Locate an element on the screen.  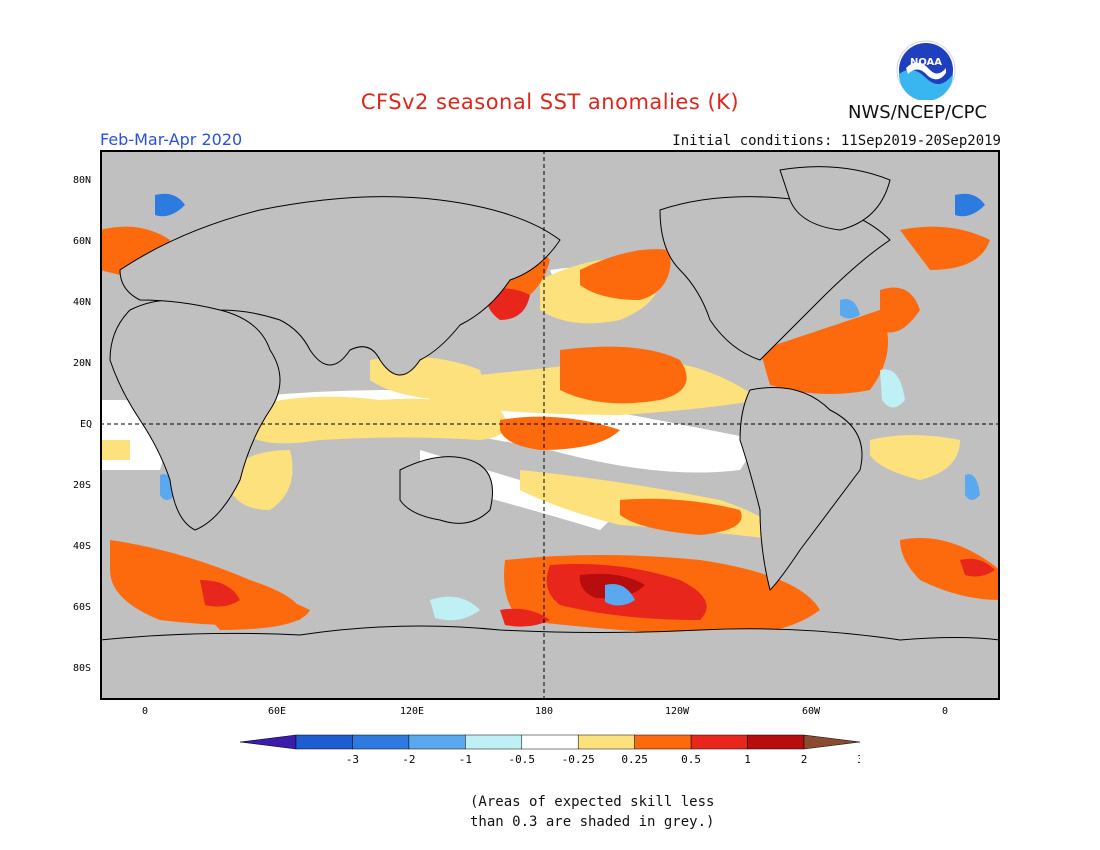
colorbar-label: -2 is located at coordinates (408, 759).